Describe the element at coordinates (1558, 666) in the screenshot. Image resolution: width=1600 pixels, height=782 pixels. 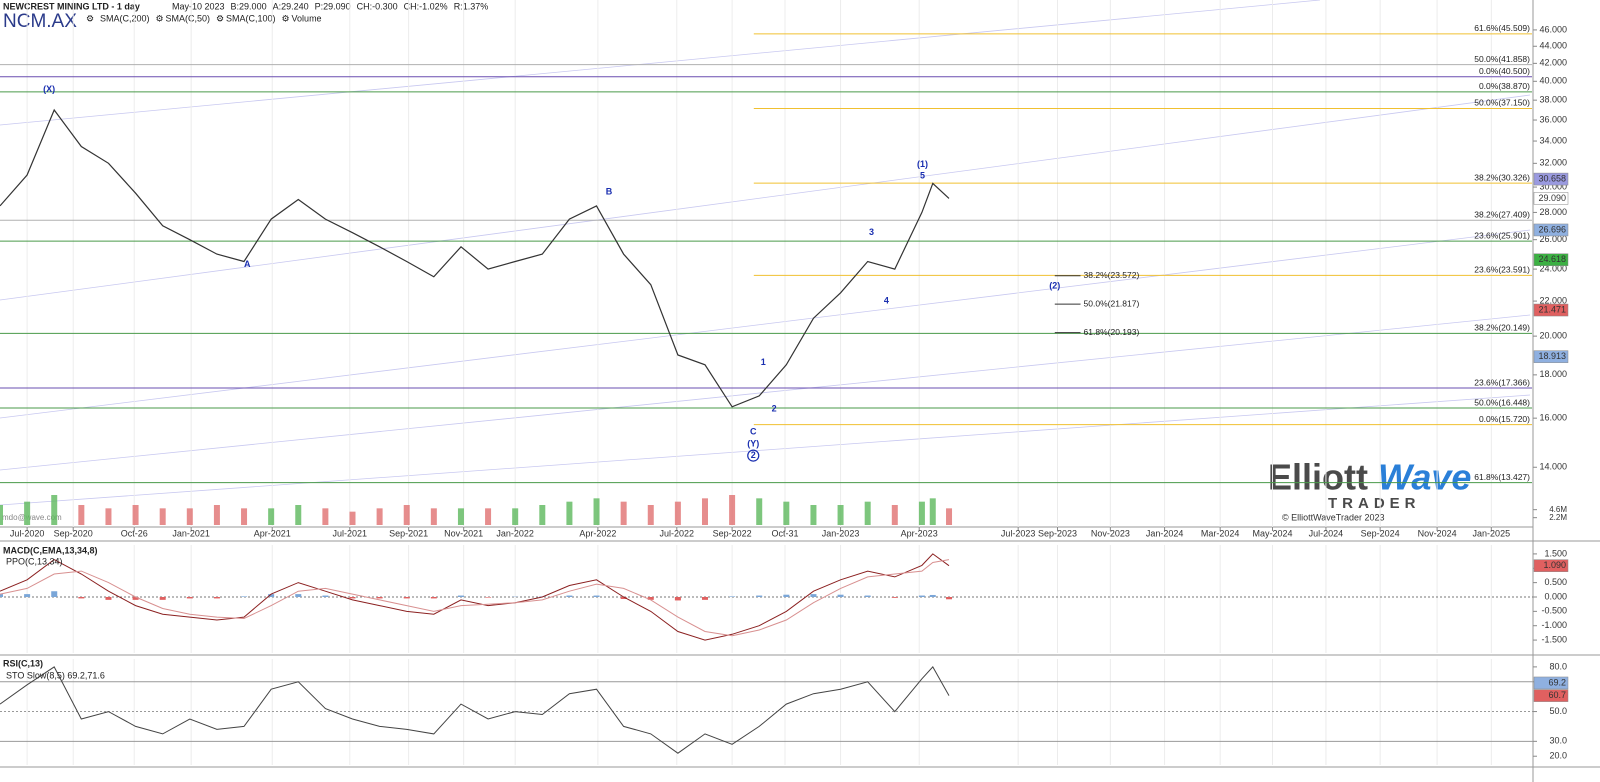
I see `y-tick-label: 80.0` at that location.